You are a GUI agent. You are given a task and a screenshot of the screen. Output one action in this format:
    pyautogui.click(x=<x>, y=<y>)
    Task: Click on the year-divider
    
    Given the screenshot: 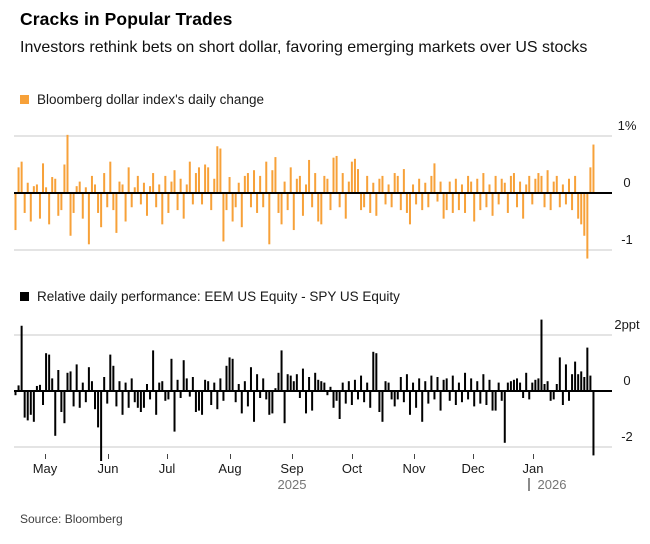 What is the action you would take?
    pyautogui.click(x=529, y=484)
    